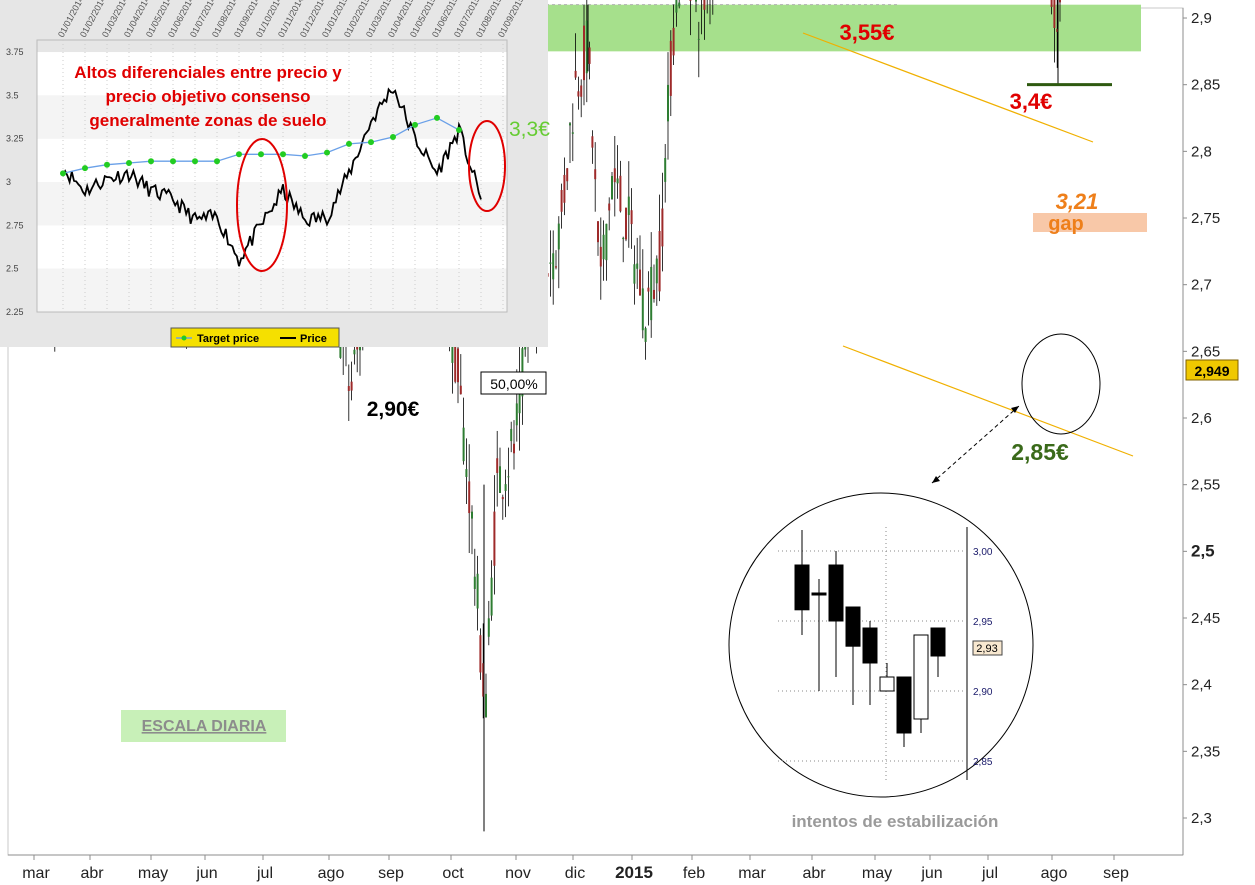 The width and height of the screenshot is (1255, 885). What do you see at coordinates (1205, 351) in the screenshot?
I see `y-tick-label: 2,65` at bounding box center [1205, 351].